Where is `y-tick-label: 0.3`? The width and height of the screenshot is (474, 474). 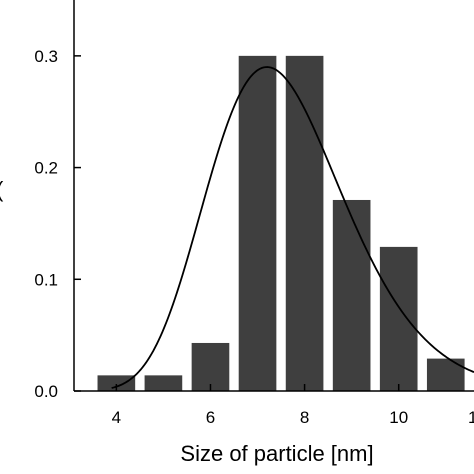 y-tick-label: 0.3 is located at coordinates (46, 56).